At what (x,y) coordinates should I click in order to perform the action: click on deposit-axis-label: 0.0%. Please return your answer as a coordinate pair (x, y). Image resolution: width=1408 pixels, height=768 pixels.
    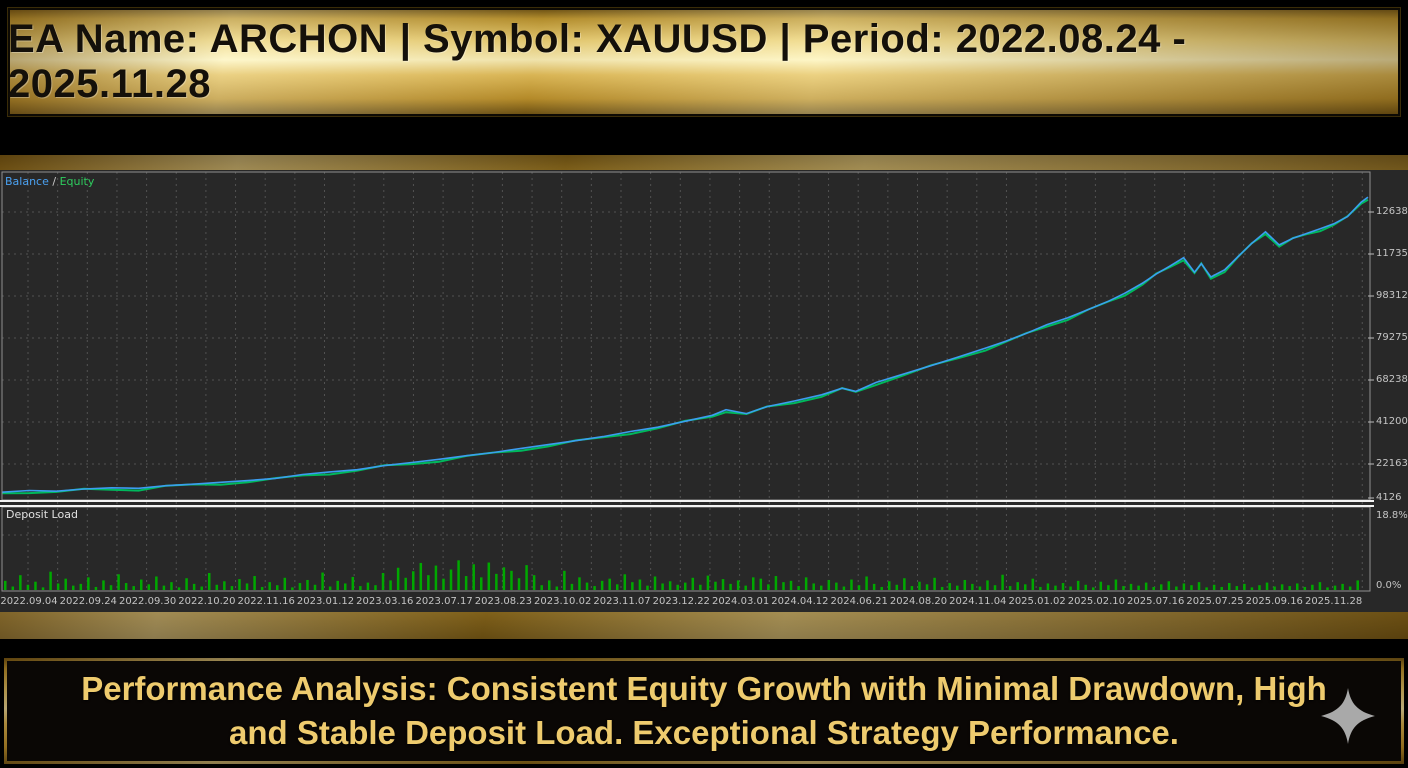
    Looking at the image, I should click on (1389, 585).